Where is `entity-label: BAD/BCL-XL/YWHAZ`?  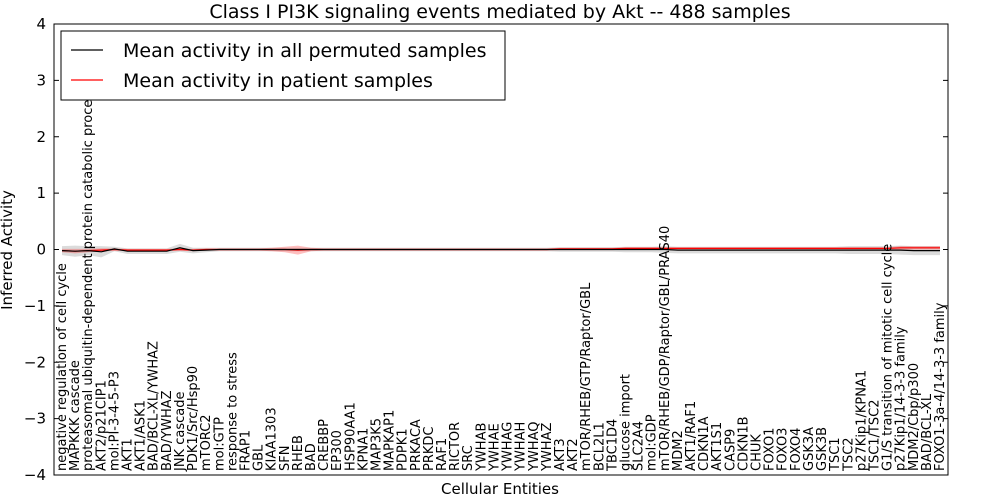 entity-label: BAD/BCL-XL/YWHAZ is located at coordinates (154, 406).